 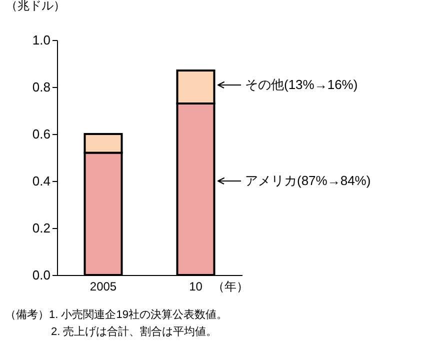 What do you see at coordinates (41, 134) in the screenshot?
I see `y-tick-label: 0.6` at bounding box center [41, 134].